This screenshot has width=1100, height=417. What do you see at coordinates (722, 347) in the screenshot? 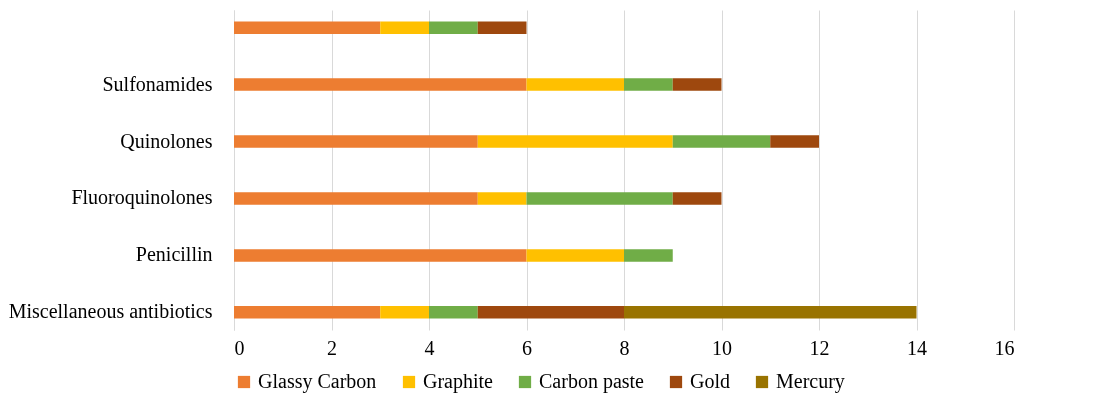
I see `x-tick-label: 10` at bounding box center [722, 347].